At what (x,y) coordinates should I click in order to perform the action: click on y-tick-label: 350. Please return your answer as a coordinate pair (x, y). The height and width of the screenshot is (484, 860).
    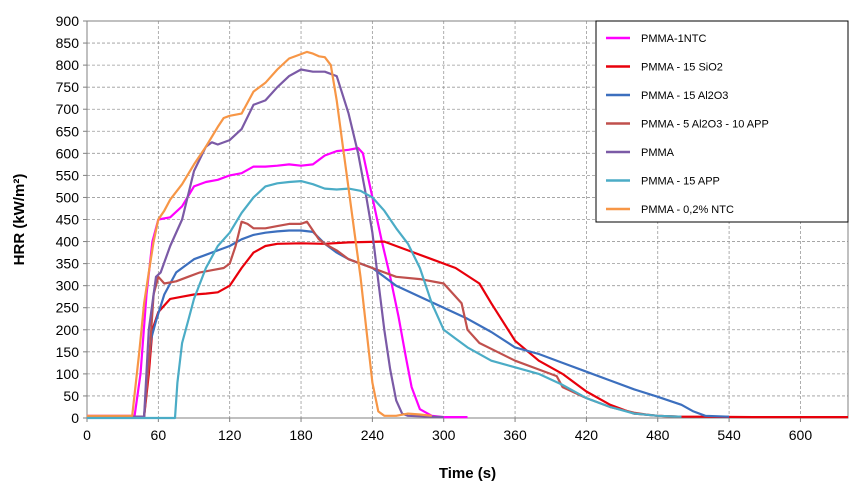
    Looking at the image, I should click on (68, 264).